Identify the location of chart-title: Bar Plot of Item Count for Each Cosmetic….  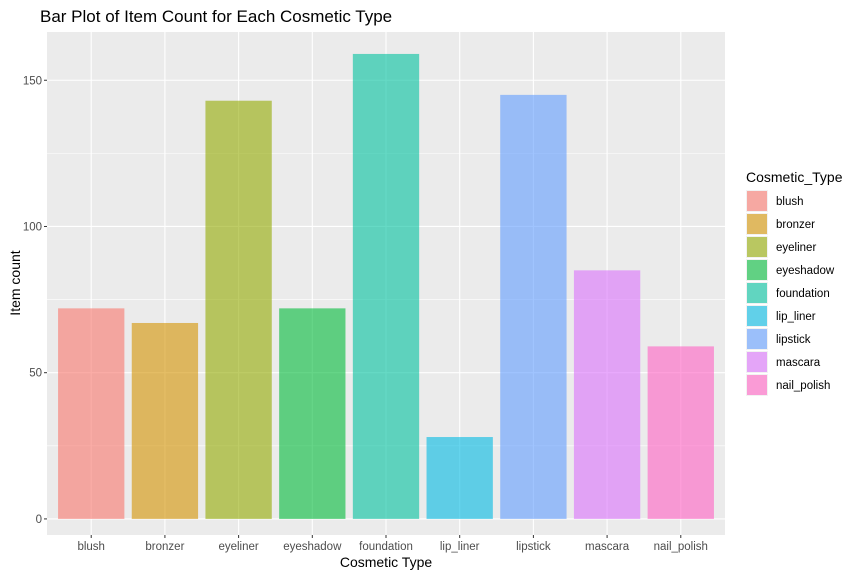
(216, 16).